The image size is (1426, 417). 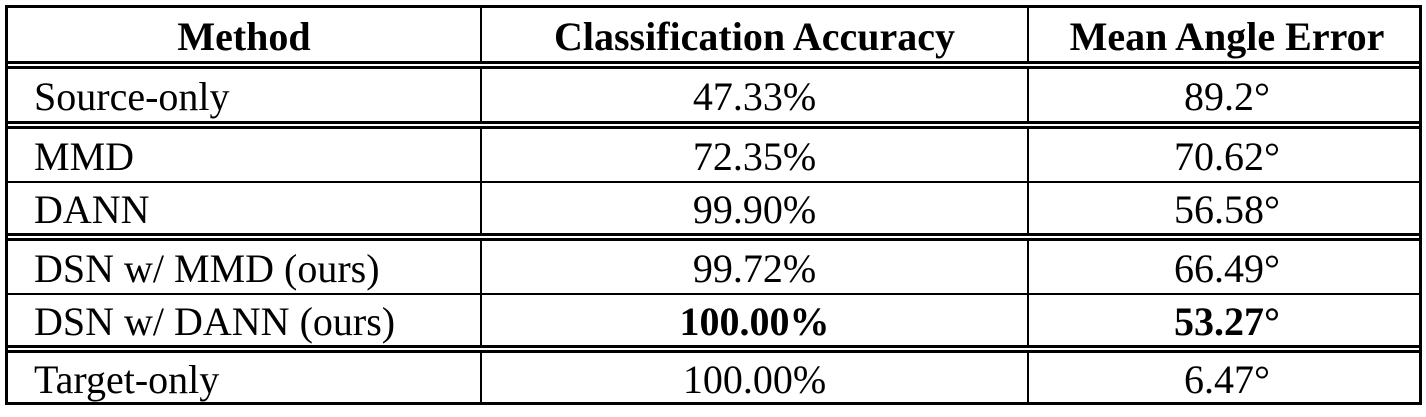 I want to click on table-row: MMD 72.35% 70.62°, so click(x=713, y=155).